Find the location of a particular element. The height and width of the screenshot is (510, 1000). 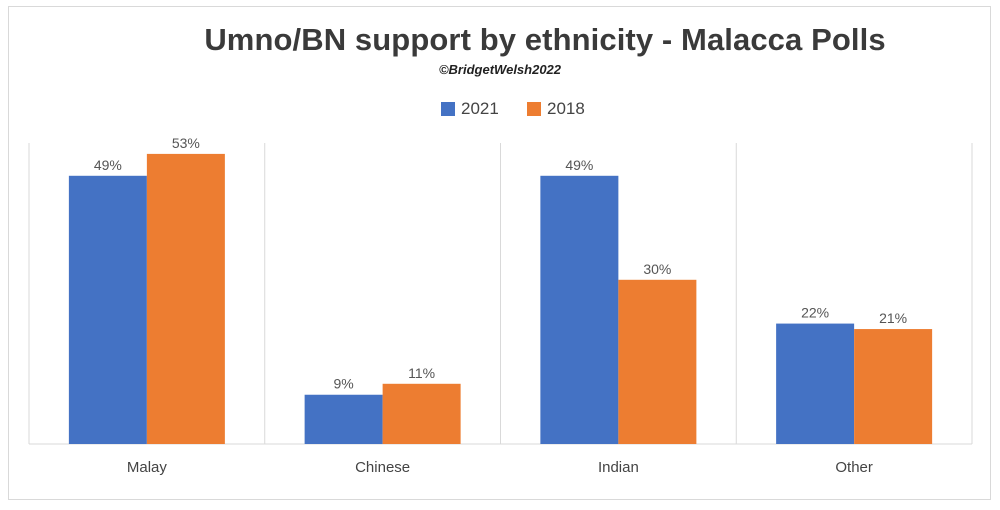

legend-label-2018: 2018 is located at coordinates (566, 108).